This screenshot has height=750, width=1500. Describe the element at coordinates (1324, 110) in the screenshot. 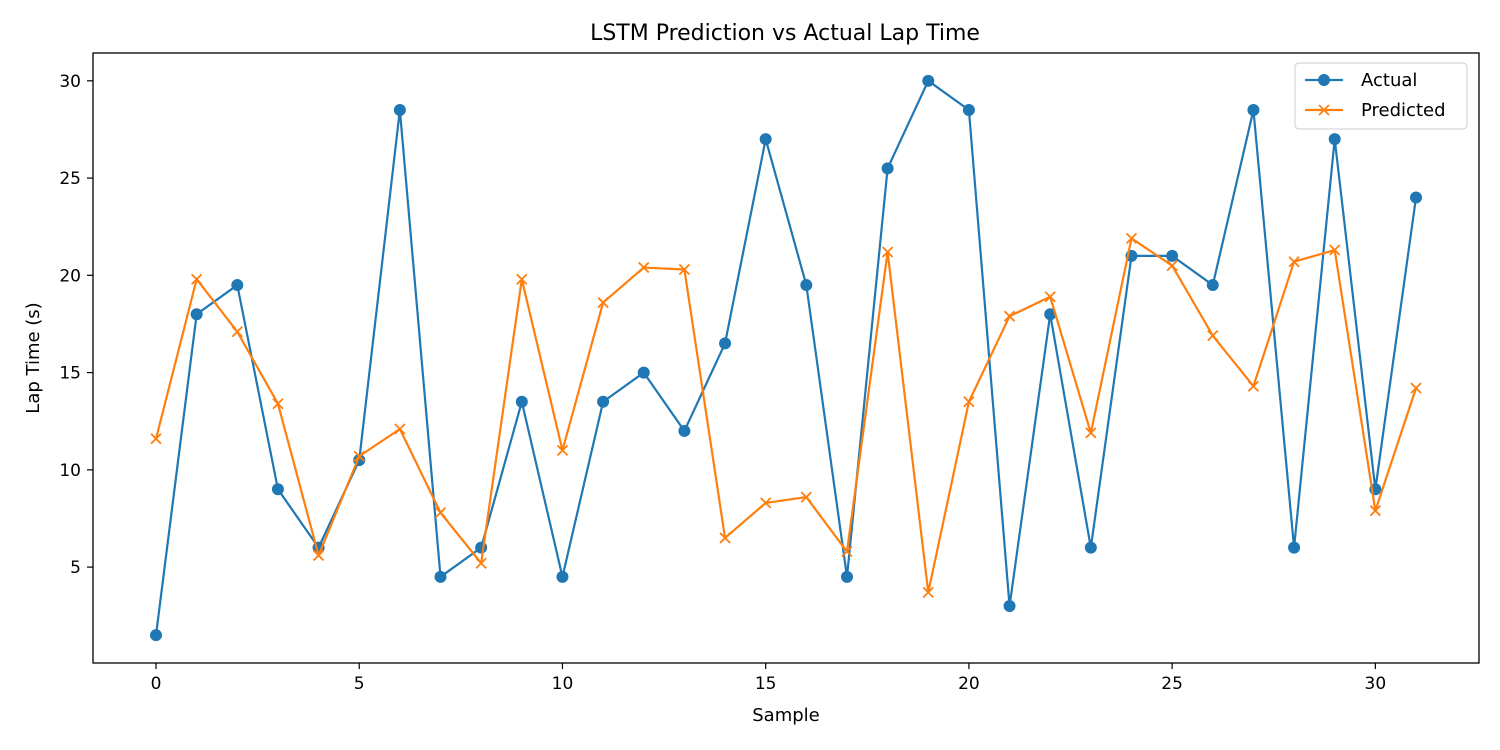

I see `legend-marker-predicted` at that location.